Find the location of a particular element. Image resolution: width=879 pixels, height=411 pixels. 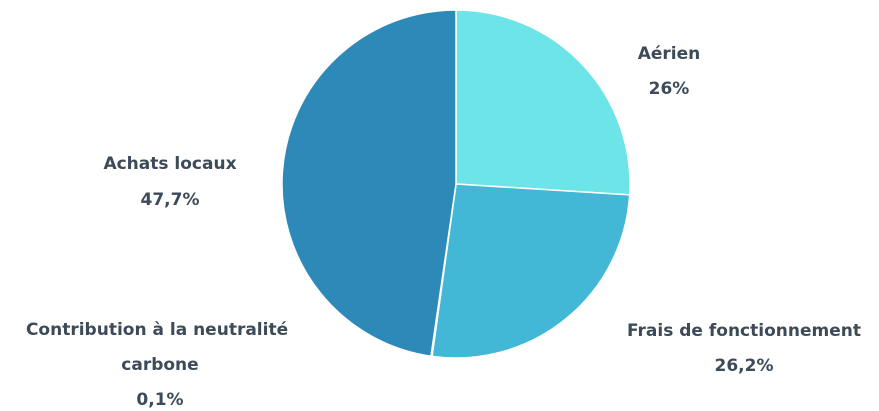

pie-slice-frais-de-fonctionnement is located at coordinates (531, 271).